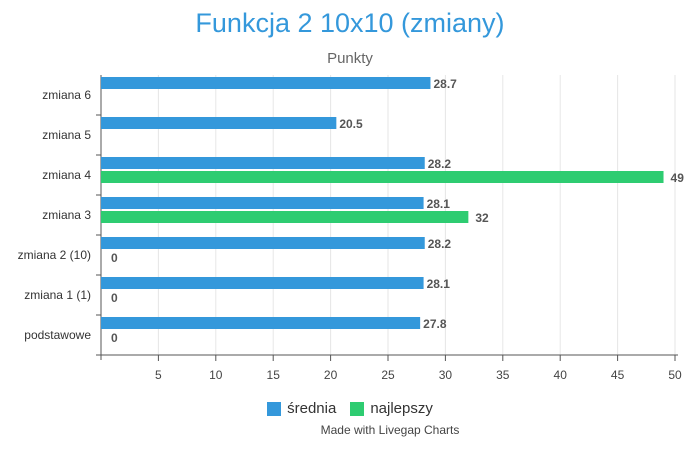 Image resolution: width=700 pixels, height=450 pixels. Describe the element at coordinates (158, 375) in the screenshot. I see `x-tick-label: 5` at that location.